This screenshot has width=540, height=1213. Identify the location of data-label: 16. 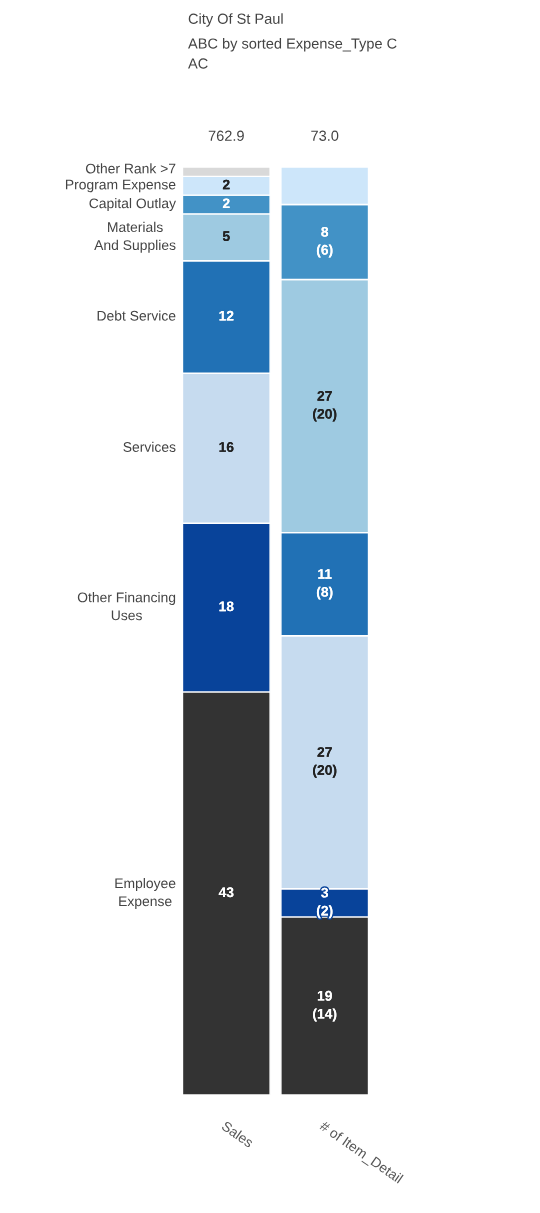
(226, 447).